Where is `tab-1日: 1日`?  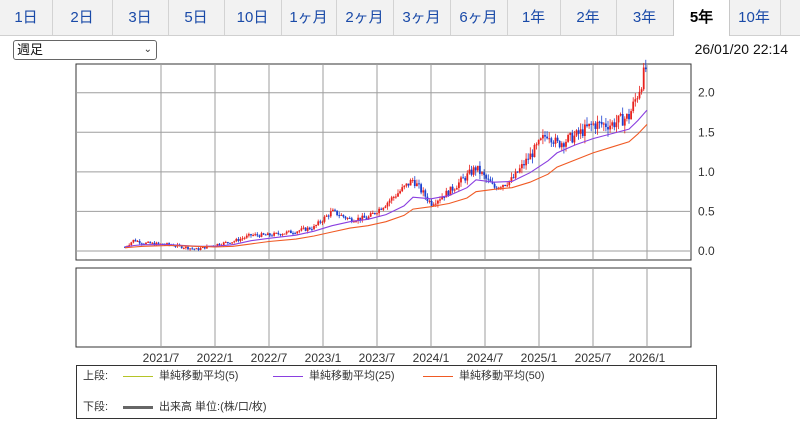 tab-1日: 1日 is located at coordinates (26, 17).